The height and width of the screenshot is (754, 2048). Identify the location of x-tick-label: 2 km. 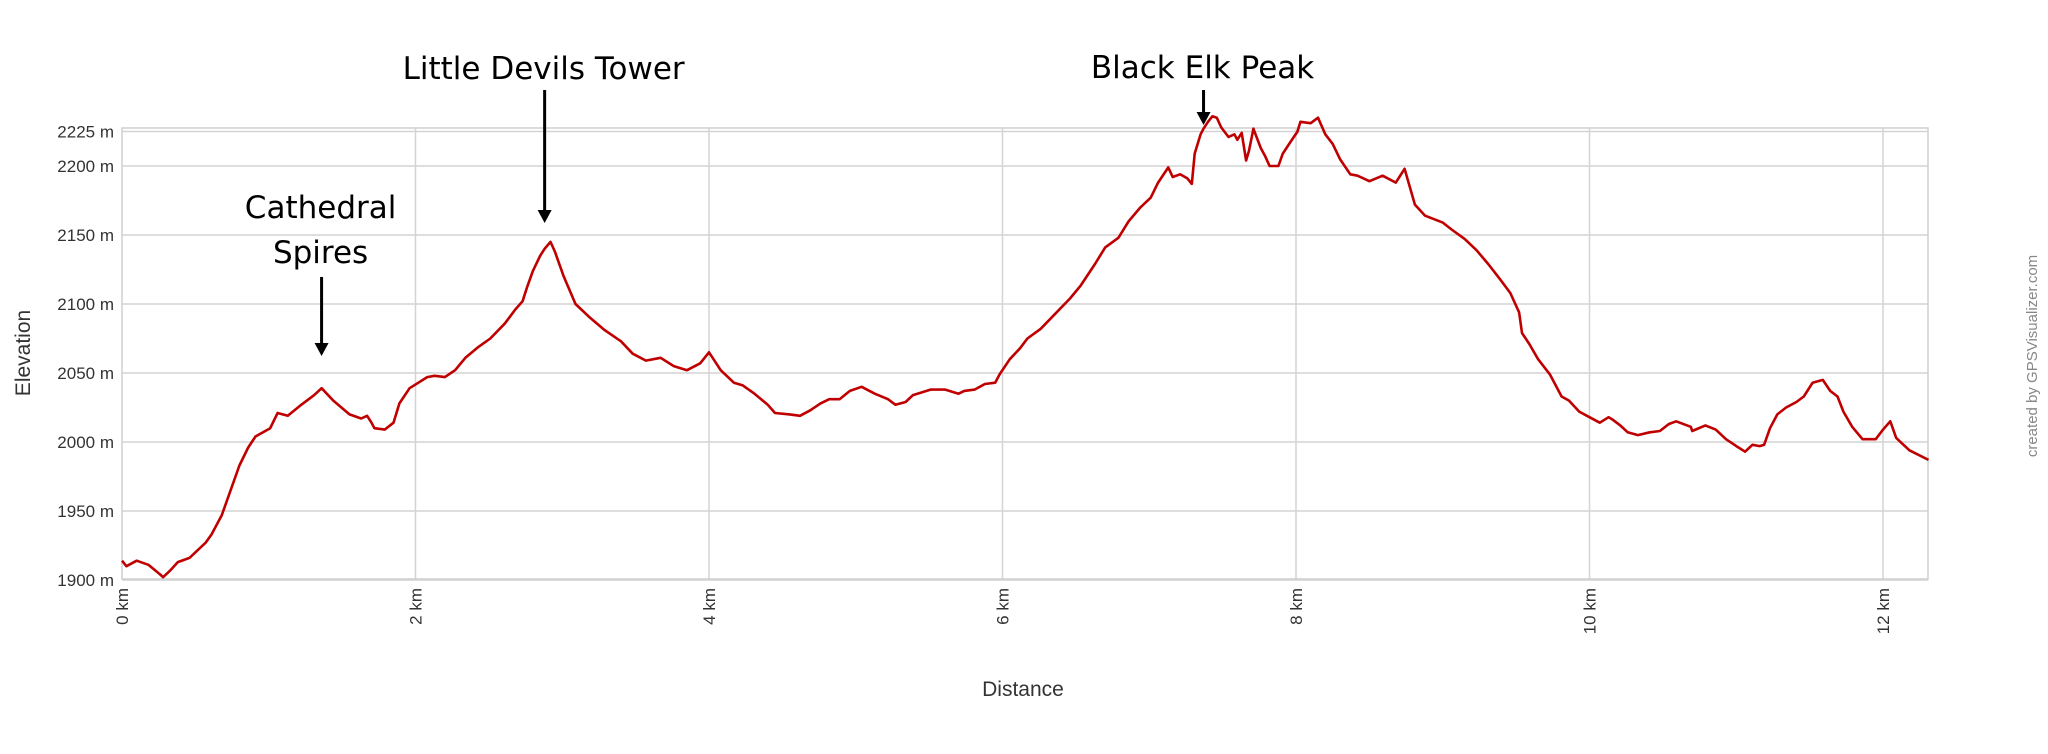
(416, 606).